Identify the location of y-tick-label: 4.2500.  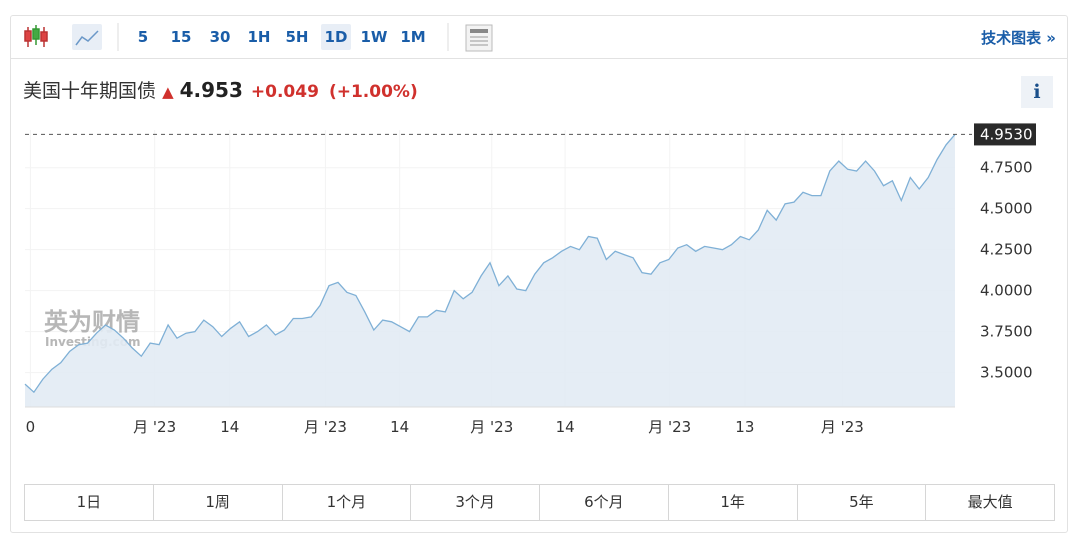
(1006, 250).